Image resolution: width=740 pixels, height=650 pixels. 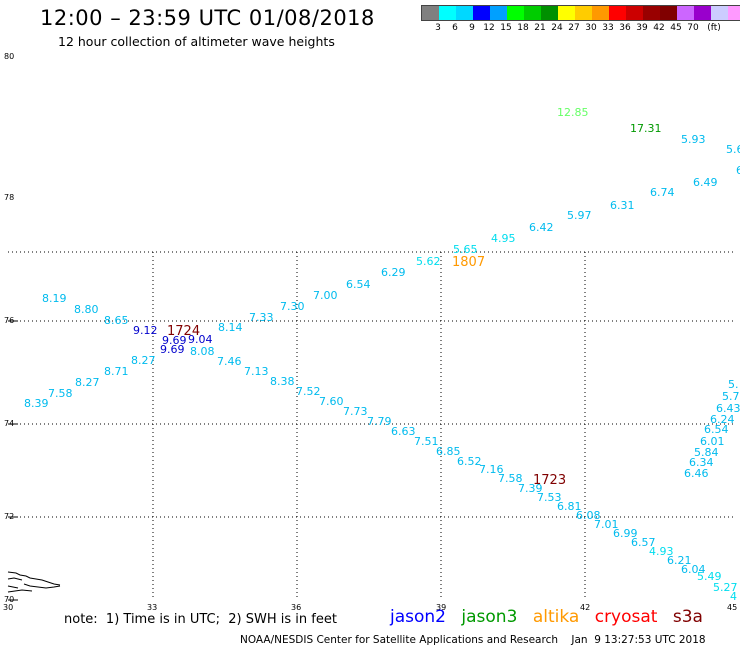 What do you see at coordinates (296, 607) in the screenshot?
I see `lon-label: 36` at bounding box center [296, 607].